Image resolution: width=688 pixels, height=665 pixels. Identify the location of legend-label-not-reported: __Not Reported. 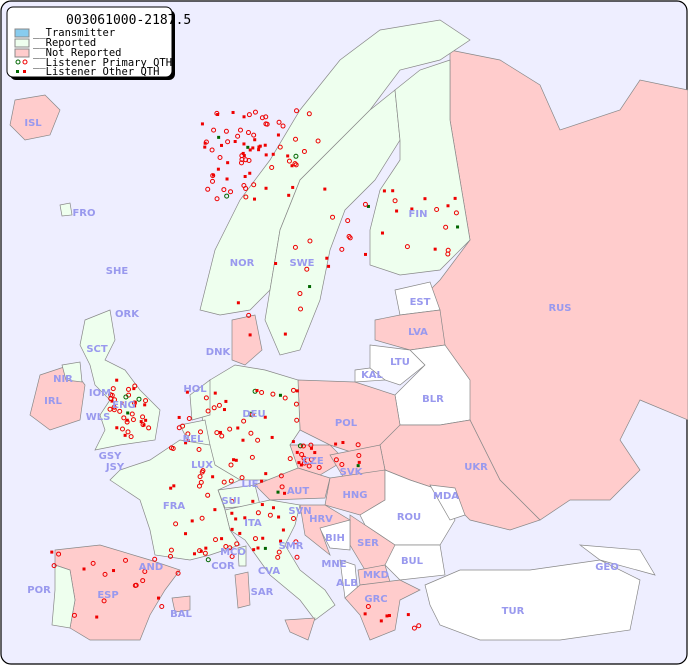
(77, 53).